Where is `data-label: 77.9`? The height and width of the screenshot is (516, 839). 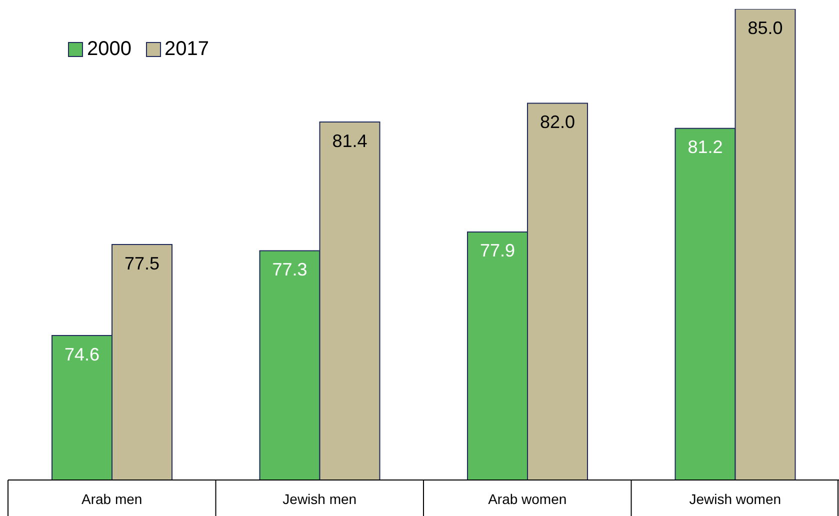 data-label: 77.9 is located at coordinates (498, 250).